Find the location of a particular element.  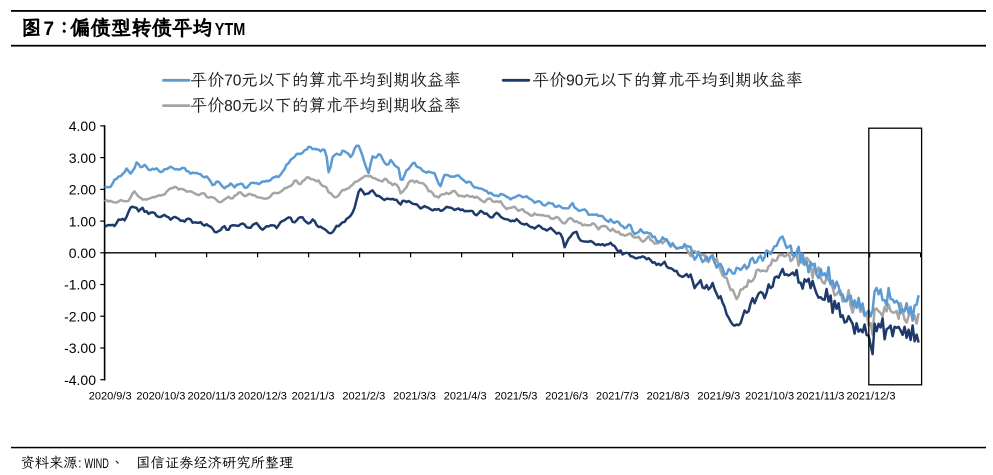

svg-text: 2021/4/3 is located at coordinates (465, 396).